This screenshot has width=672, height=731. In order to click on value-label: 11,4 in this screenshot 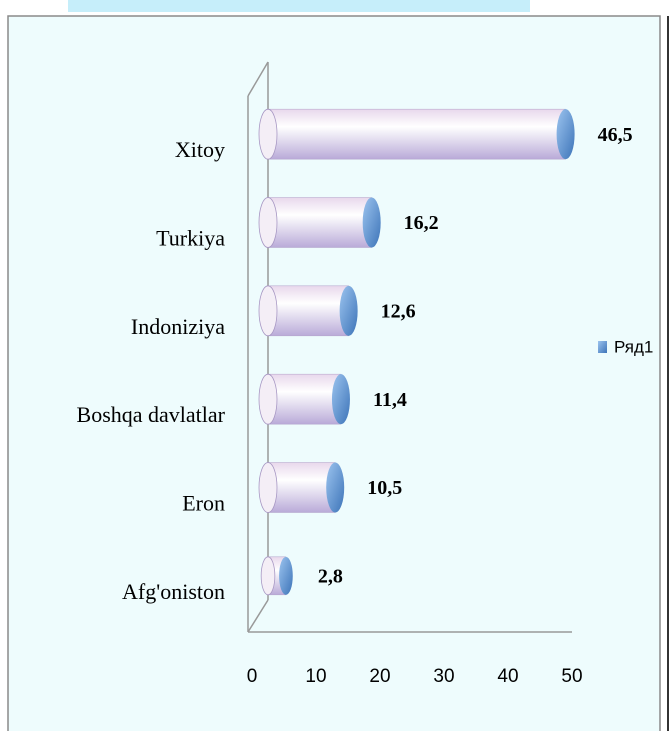, I will do `click(390, 400)`.